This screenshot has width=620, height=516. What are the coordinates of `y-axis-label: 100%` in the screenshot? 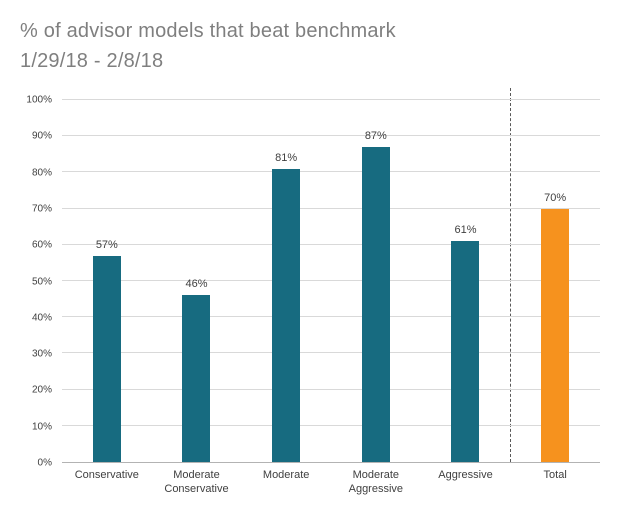 It's located at (39, 100).